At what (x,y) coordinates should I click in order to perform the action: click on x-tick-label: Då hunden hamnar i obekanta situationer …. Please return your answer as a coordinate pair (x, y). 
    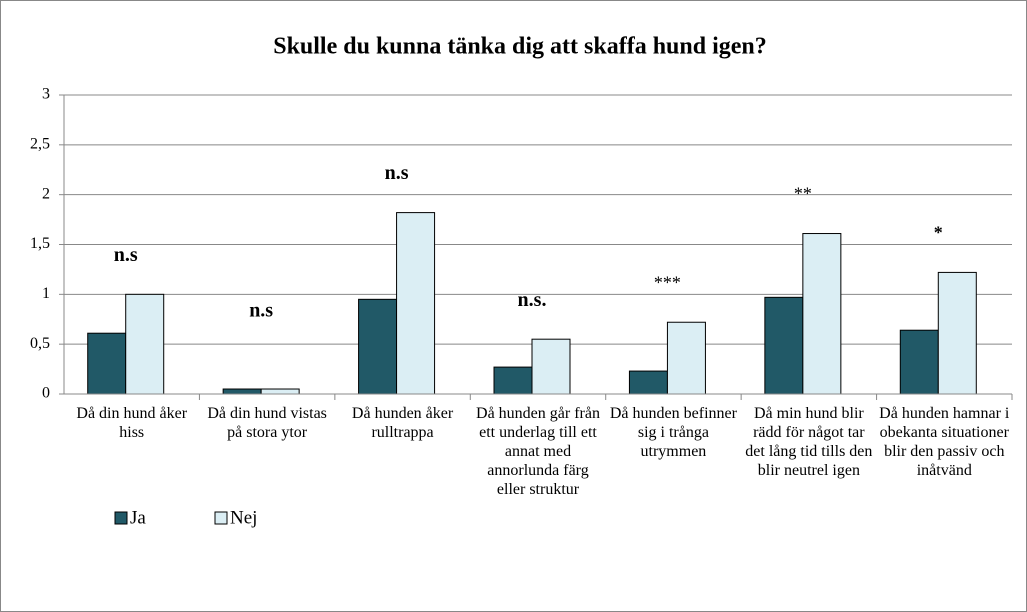
    Looking at the image, I should click on (944, 442).